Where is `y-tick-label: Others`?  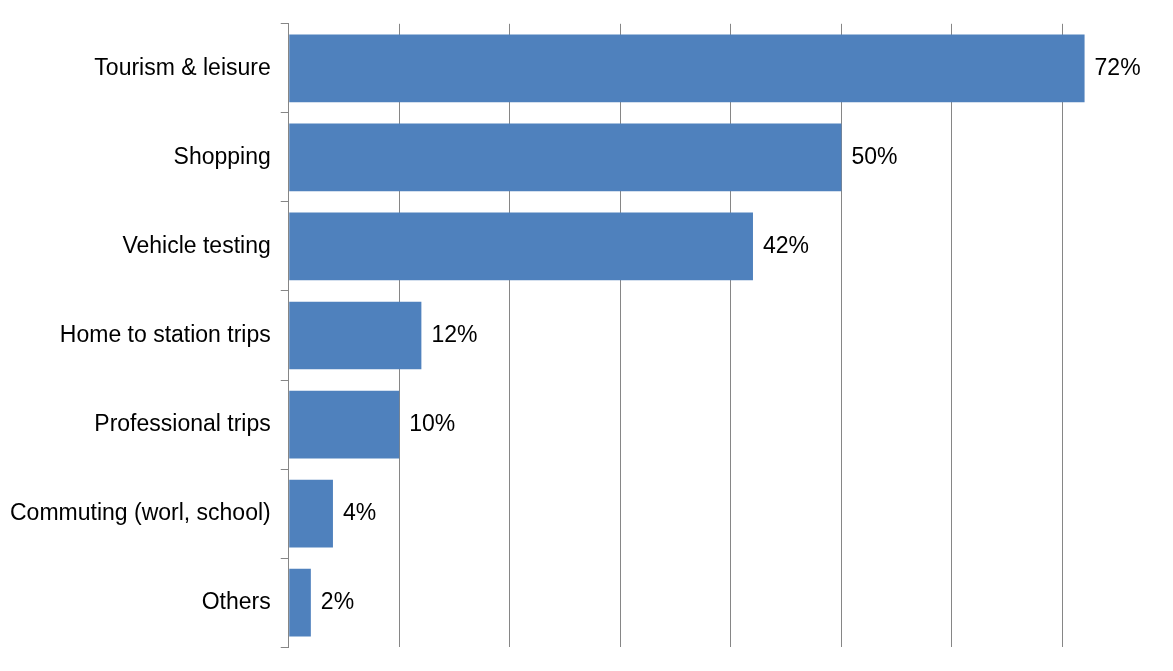
y-tick-label: Others is located at coordinates (236, 601).